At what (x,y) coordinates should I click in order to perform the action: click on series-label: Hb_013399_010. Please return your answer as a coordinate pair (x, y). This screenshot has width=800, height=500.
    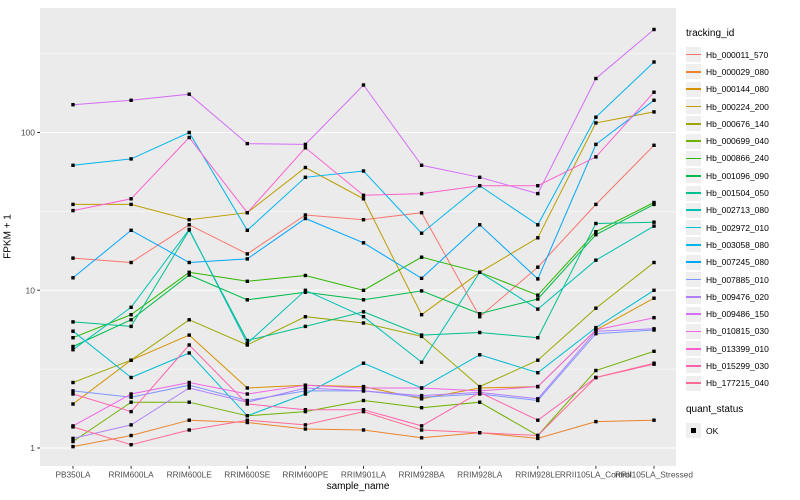
    Looking at the image, I should click on (737, 348).